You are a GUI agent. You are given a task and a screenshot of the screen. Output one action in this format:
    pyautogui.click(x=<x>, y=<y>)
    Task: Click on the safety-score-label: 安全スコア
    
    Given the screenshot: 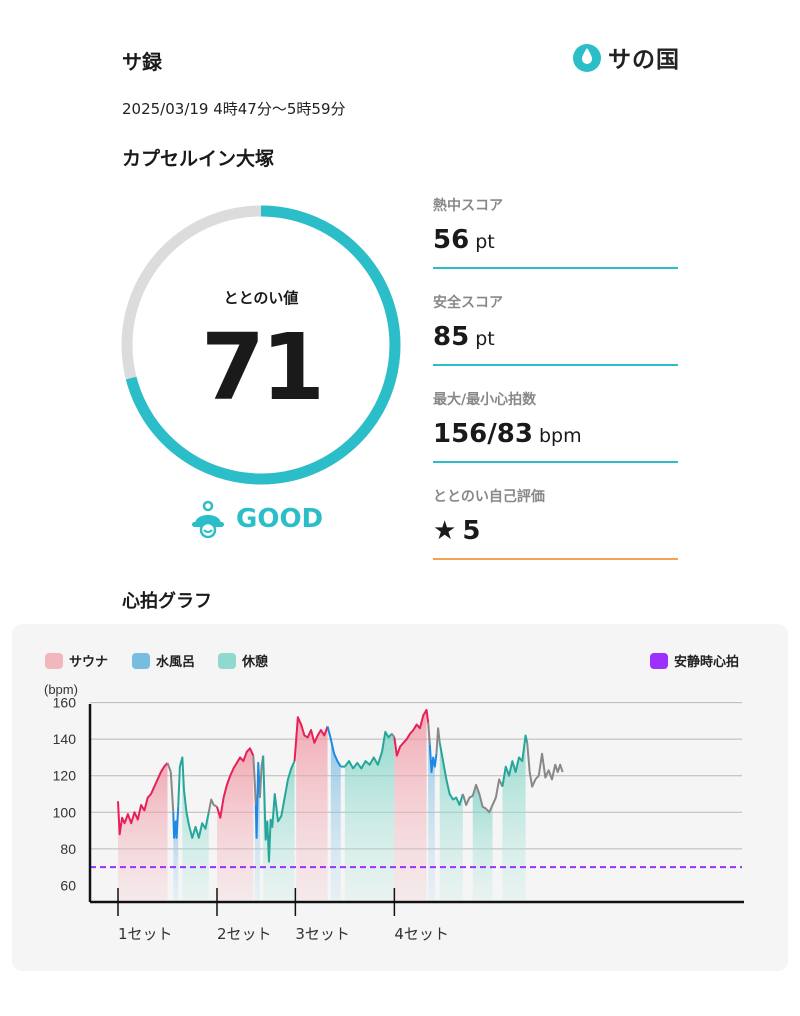 What is the action you would take?
    pyautogui.click(x=468, y=303)
    